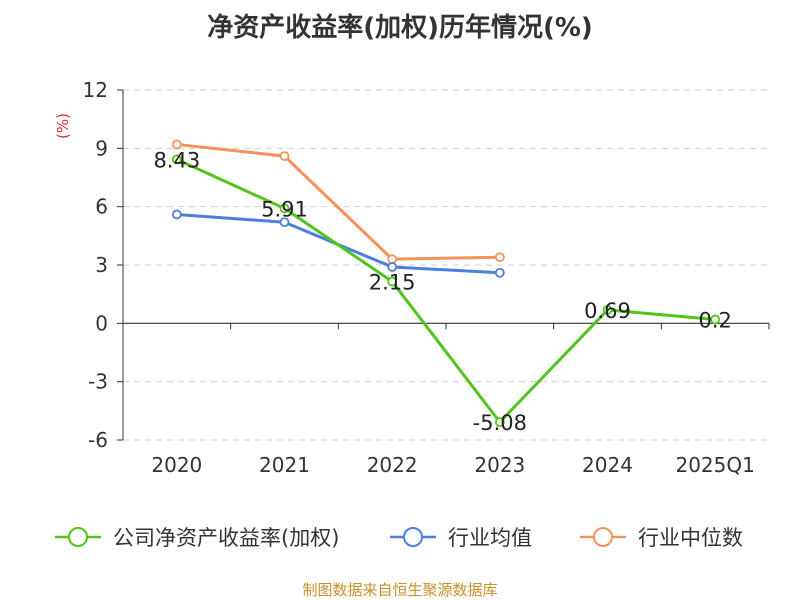  What do you see at coordinates (101, 265) in the screenshot?
I see `y-tick-label: 3` at bounding box center [101, 265].